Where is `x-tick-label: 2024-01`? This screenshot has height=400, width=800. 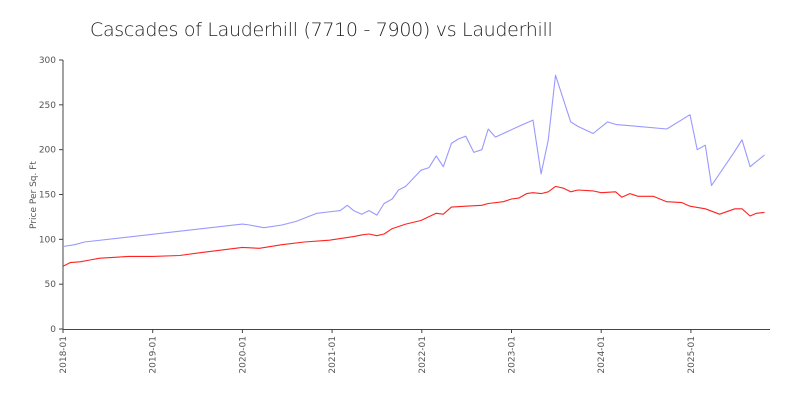
x-tick-label: 2024-01 is located at coordinates (602, 355).